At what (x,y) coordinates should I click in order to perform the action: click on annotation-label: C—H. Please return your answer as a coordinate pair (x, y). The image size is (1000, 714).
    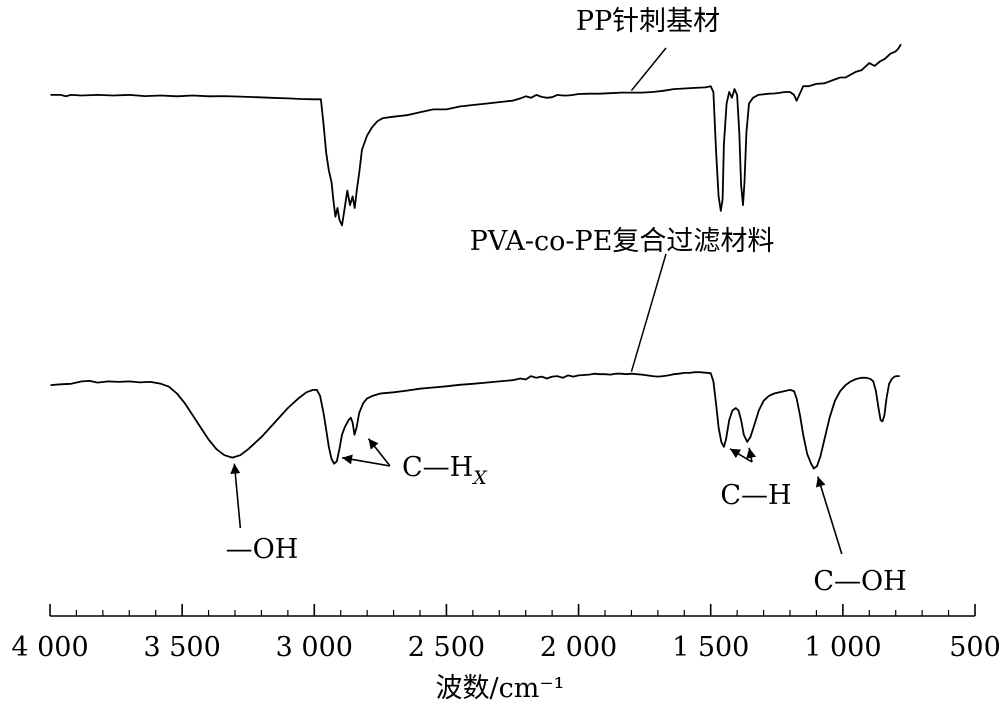
    Looking at the image, I should click on (755, 495).